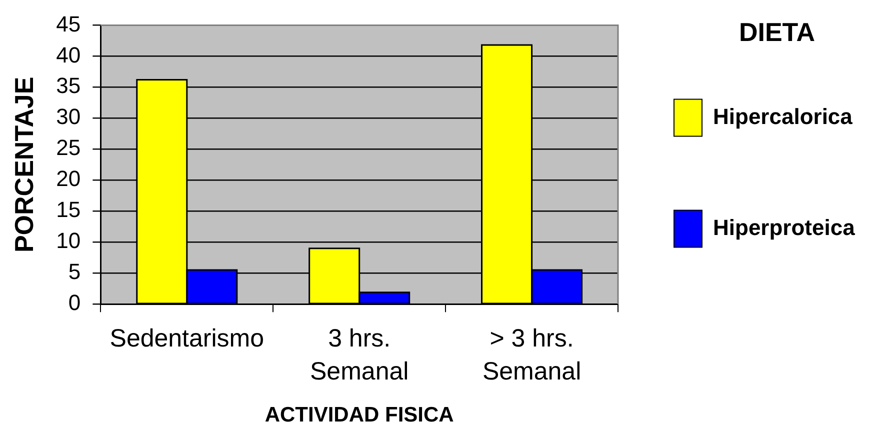 This screenshot has width=871, height=425. Describe the element at coordinates (68, 23) in the screenshot. I see `y-tick-label: 45` at that location.